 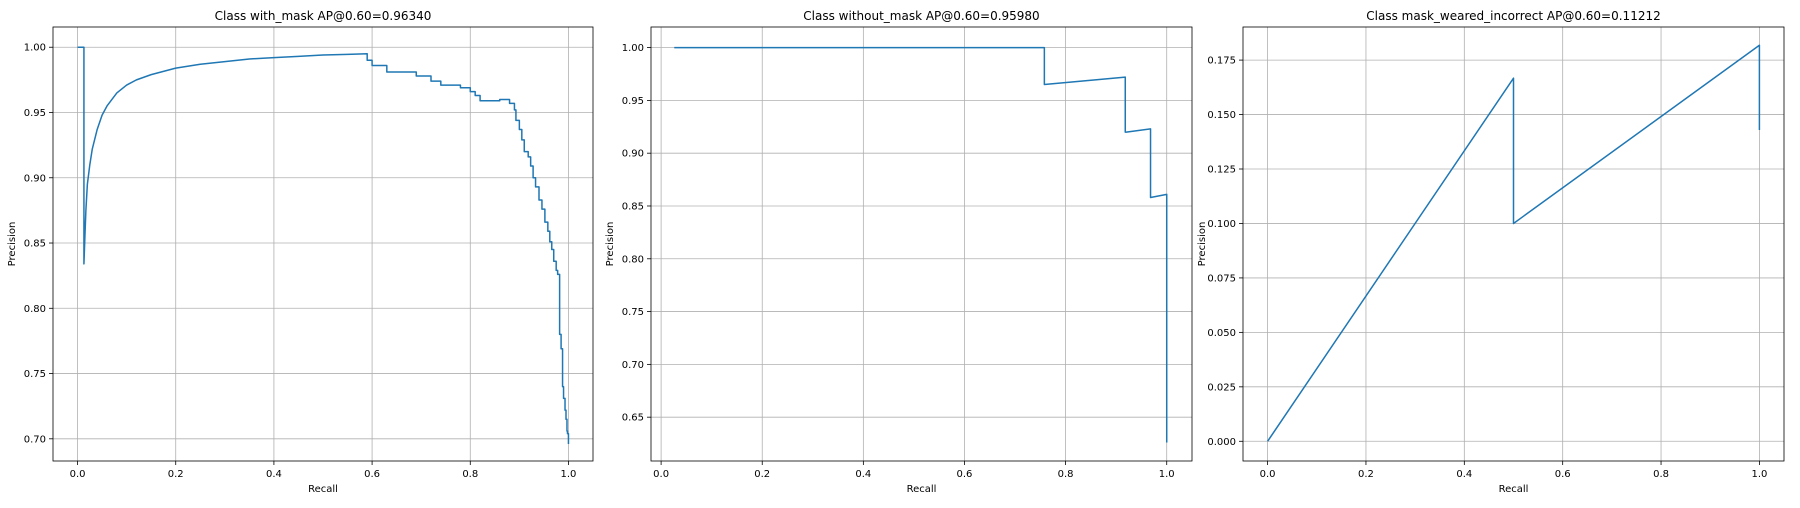 What do you see at coordinates (1221, 224) in the screenshot?
I see `y-tick-label: 0.100` at bounding box center [1221, 224].